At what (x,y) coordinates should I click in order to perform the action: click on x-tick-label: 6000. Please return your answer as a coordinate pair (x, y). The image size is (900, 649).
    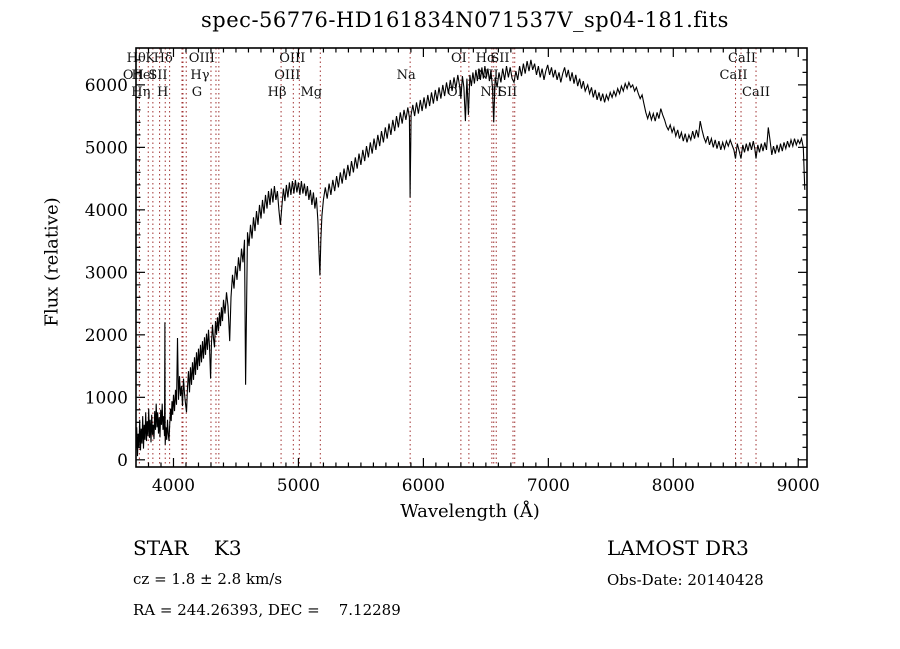
    Looking at the image, I should click on (423, 486).